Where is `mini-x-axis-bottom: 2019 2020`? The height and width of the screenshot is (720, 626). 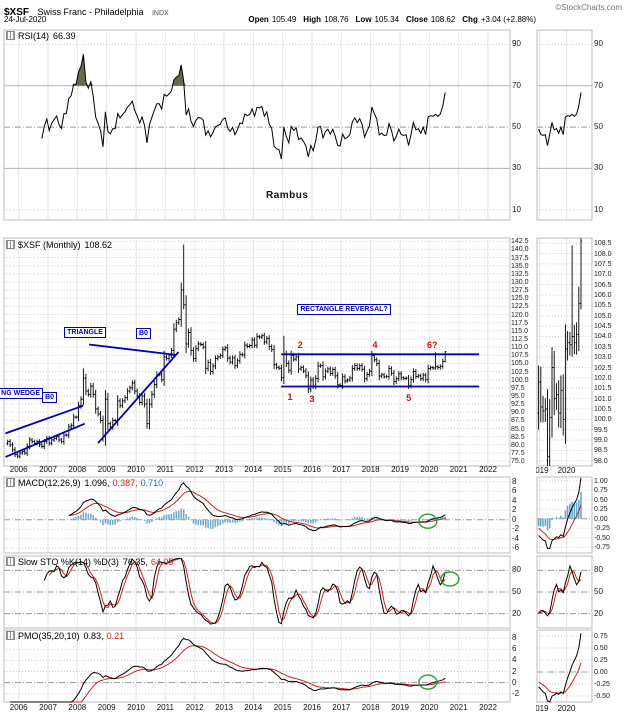 mini-x-axis-bottom: 2019 2020 is located at coordinates (581, 709).